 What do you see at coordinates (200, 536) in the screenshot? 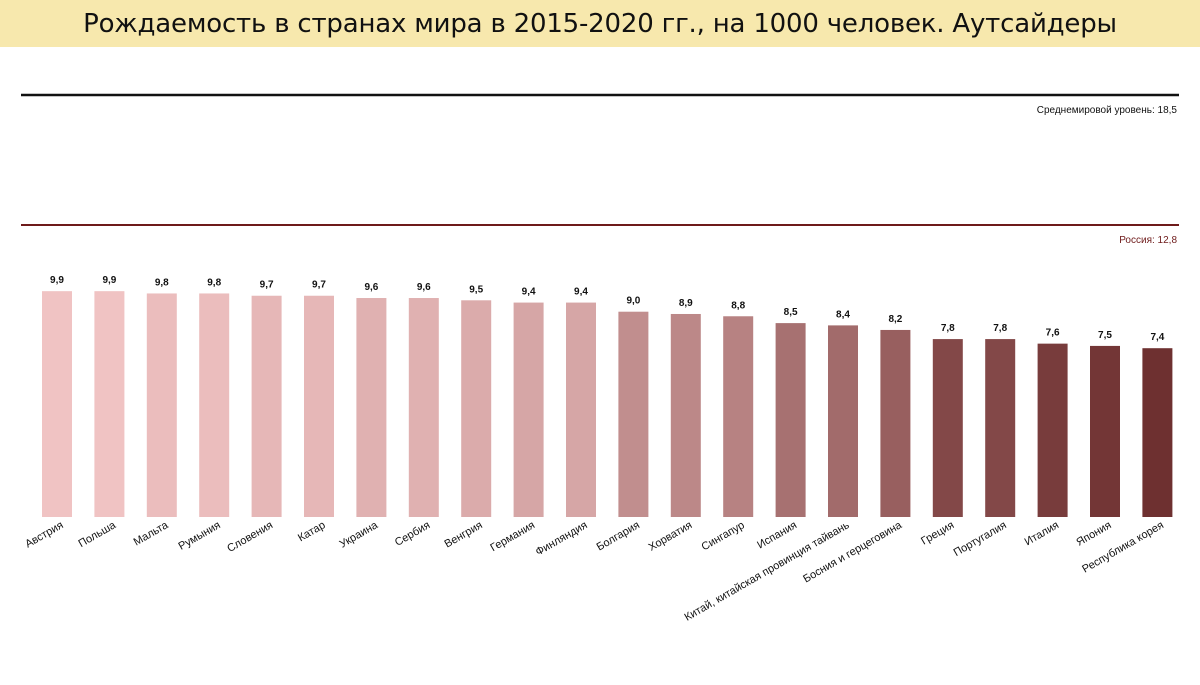
I see `tick-label: Румыния` at bounding box center [200, 536].